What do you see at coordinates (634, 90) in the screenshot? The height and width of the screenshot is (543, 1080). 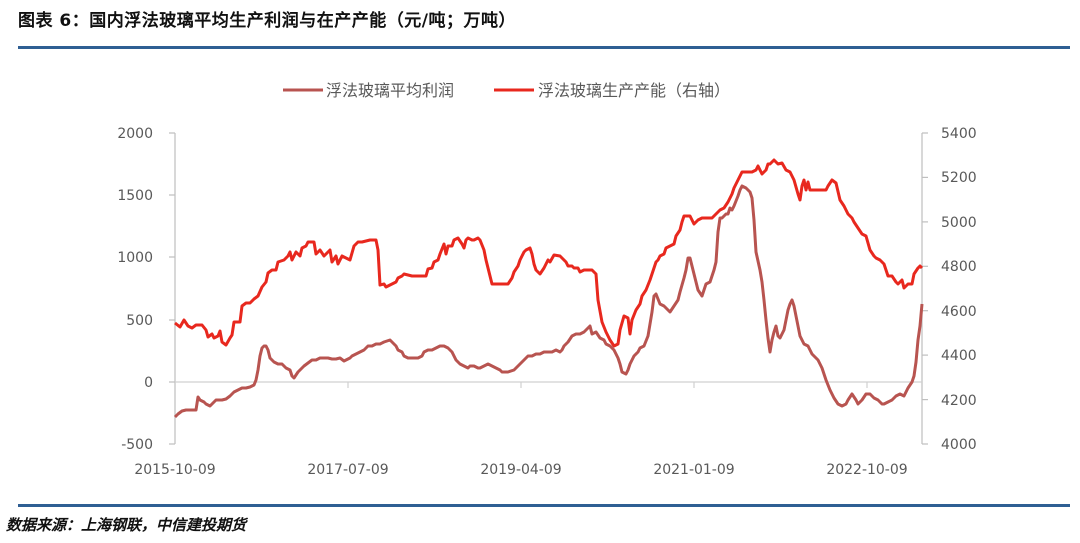 I see `legend-label-capacity: 浮法玻璃生产产能（右轴）` at bounding box center [634, 90].